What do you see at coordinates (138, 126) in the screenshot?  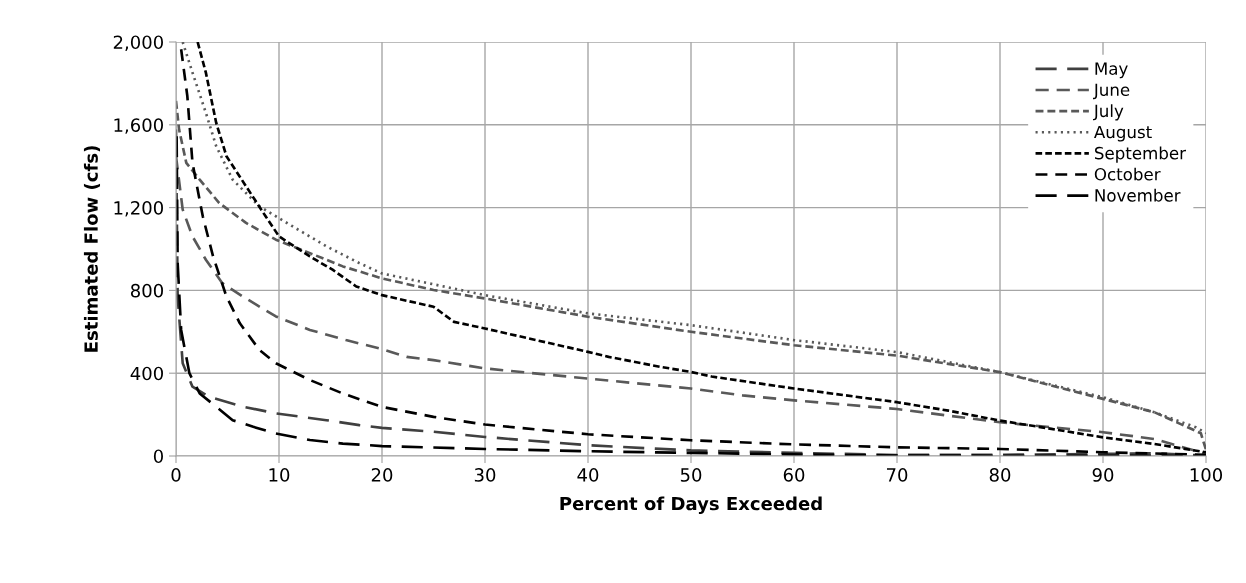 I see `y-tick-label: 1,600` at bounding box center [138, 126].